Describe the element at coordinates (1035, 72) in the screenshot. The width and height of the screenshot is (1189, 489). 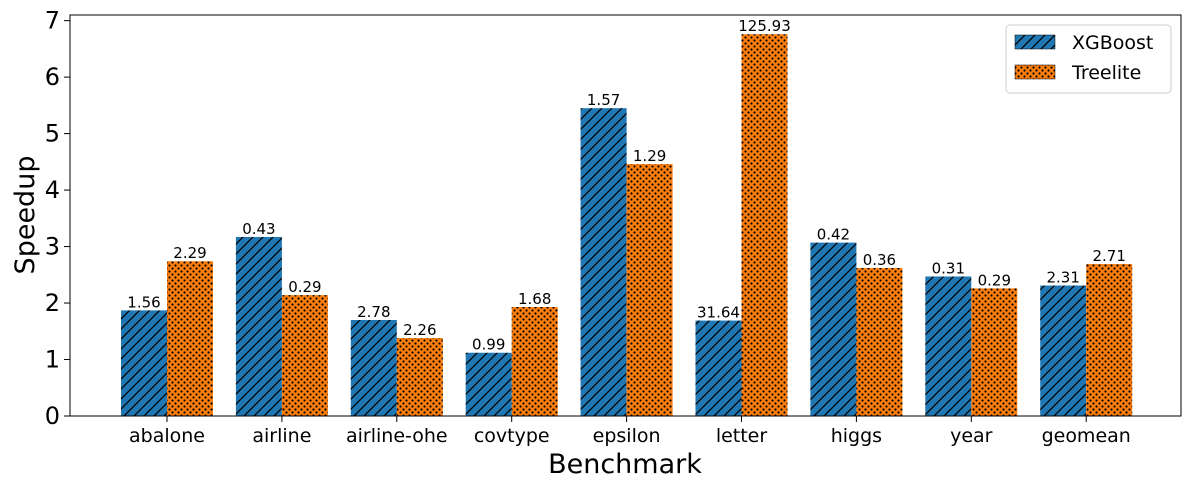
I see `legend-swatch-treelite` at that location.